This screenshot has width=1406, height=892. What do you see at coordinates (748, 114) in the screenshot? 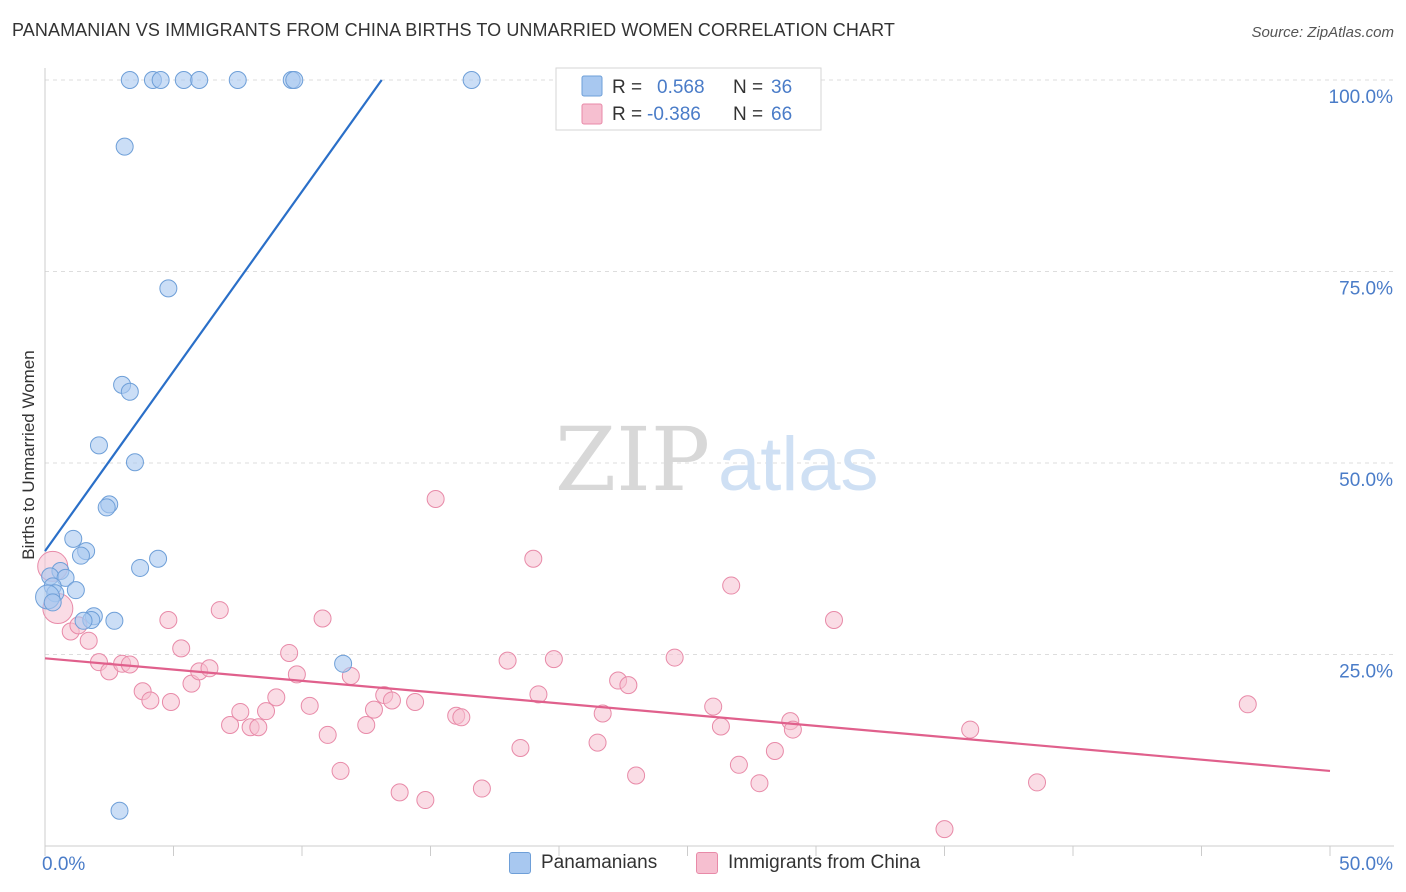
I see `legend-n-label-2: N =` at bounding box center [748, 114].